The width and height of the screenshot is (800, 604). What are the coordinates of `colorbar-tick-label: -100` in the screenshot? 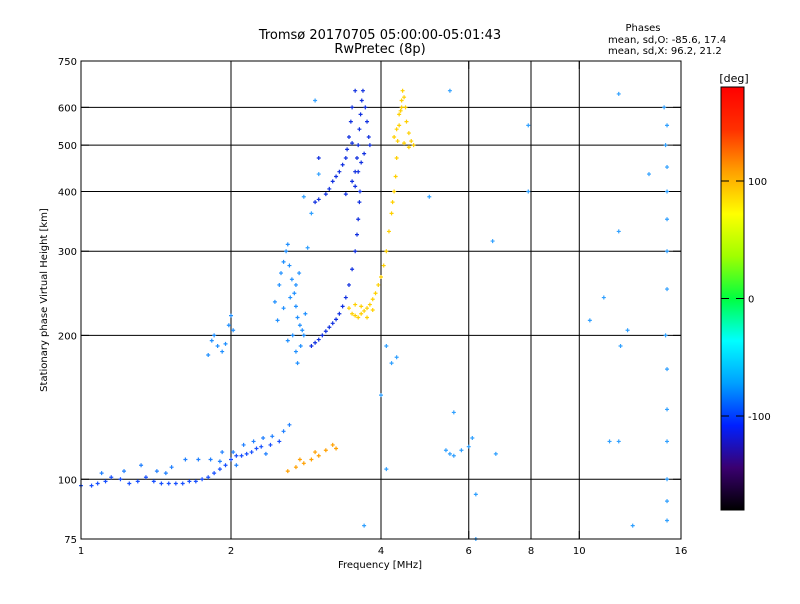 It's located at (759, 417).